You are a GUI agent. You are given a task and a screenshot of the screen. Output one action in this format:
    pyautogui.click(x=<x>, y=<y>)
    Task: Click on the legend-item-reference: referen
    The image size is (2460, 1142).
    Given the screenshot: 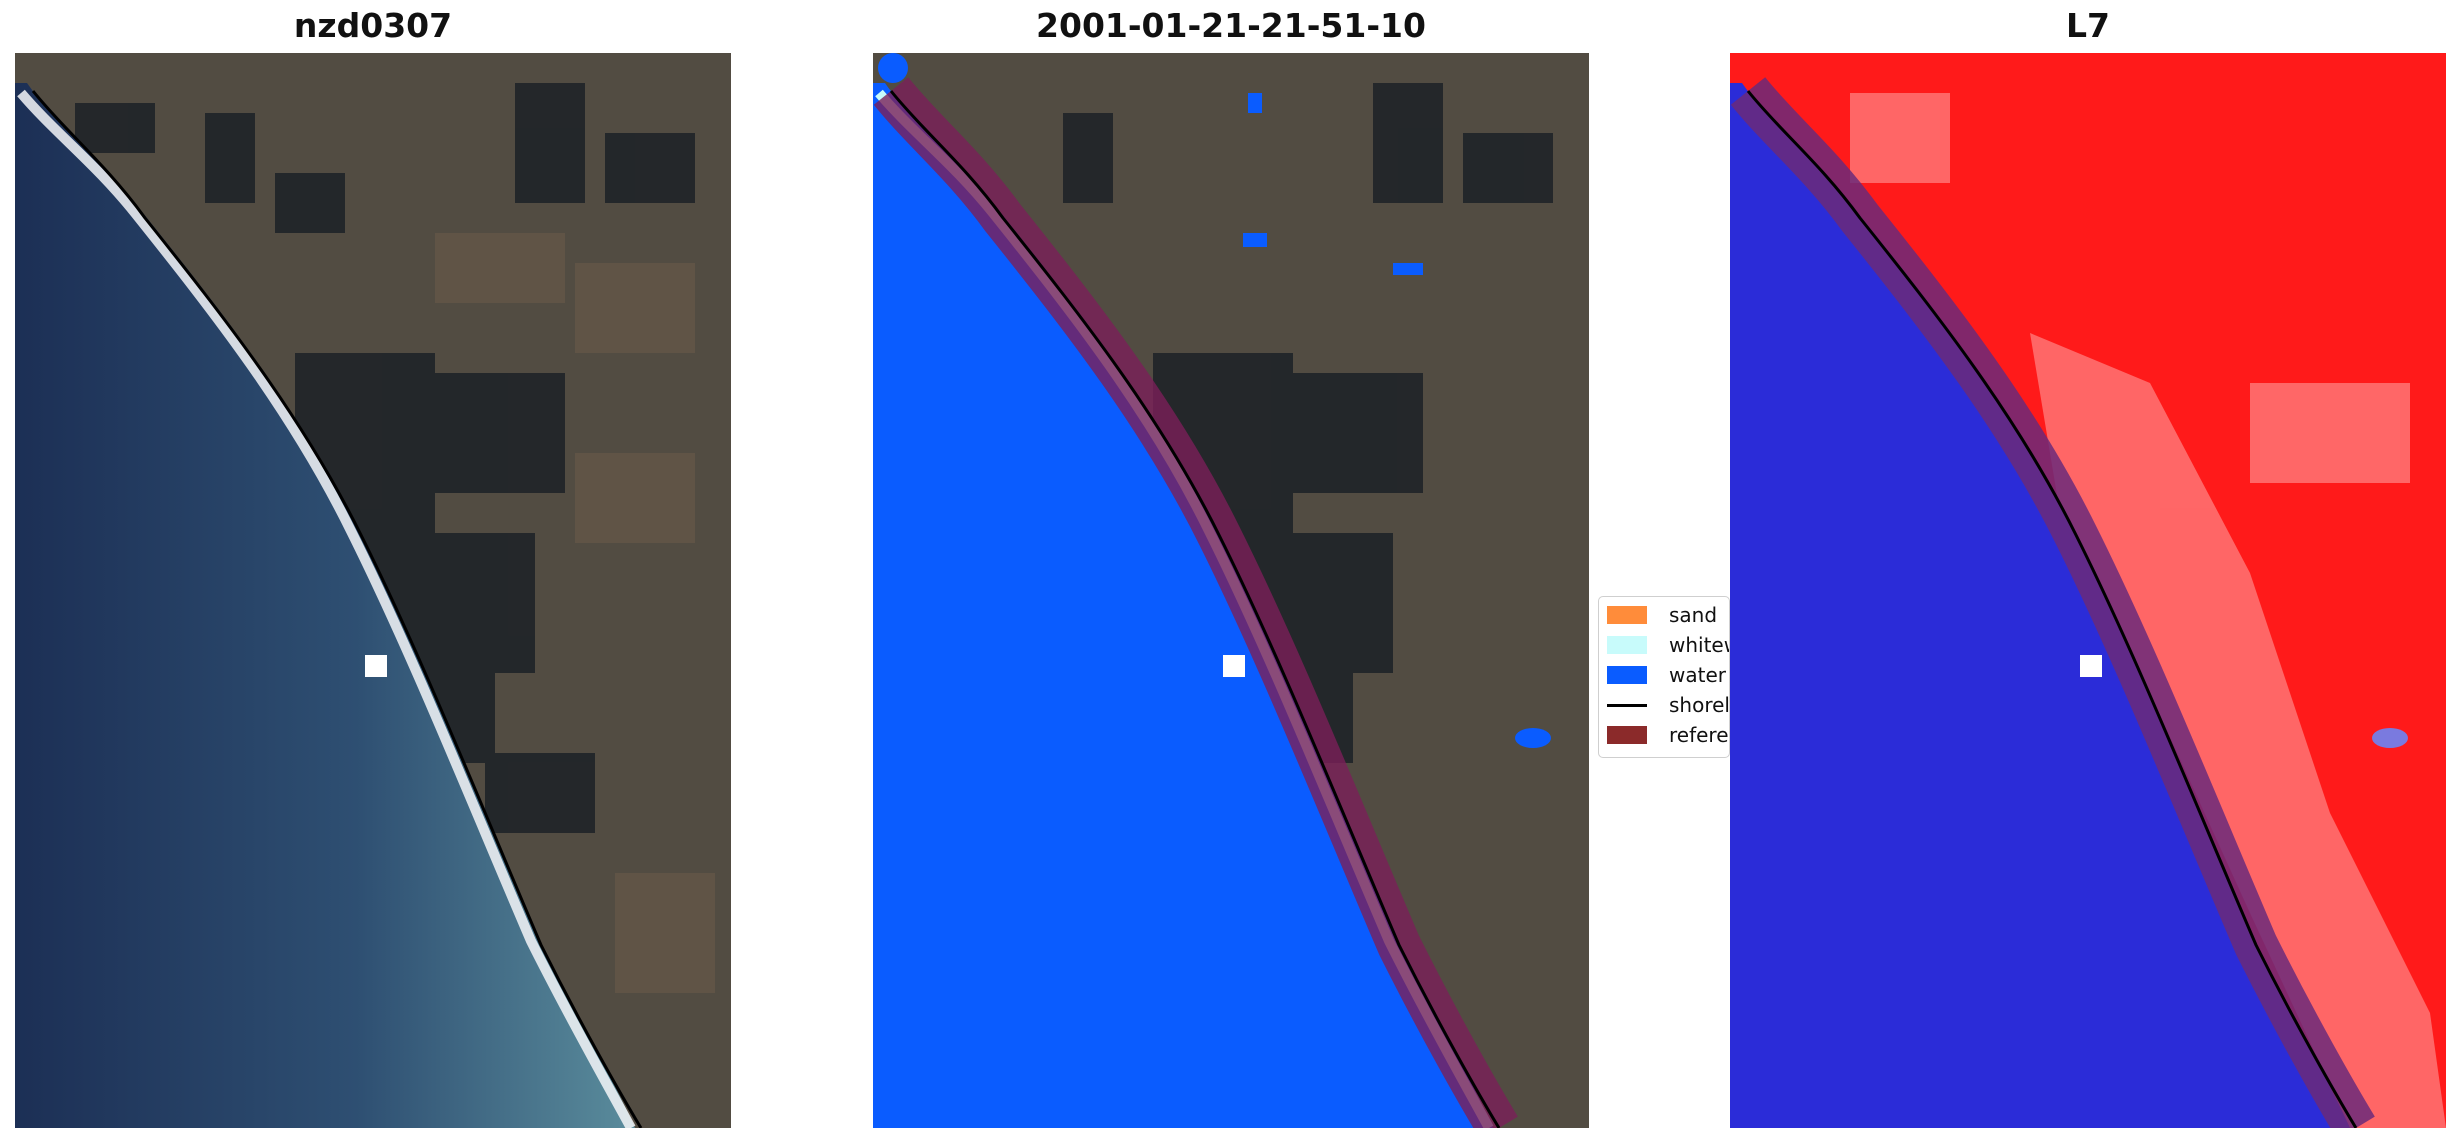 What is the action you would take?
    pyautogui.click(x=1668, y=735)
    